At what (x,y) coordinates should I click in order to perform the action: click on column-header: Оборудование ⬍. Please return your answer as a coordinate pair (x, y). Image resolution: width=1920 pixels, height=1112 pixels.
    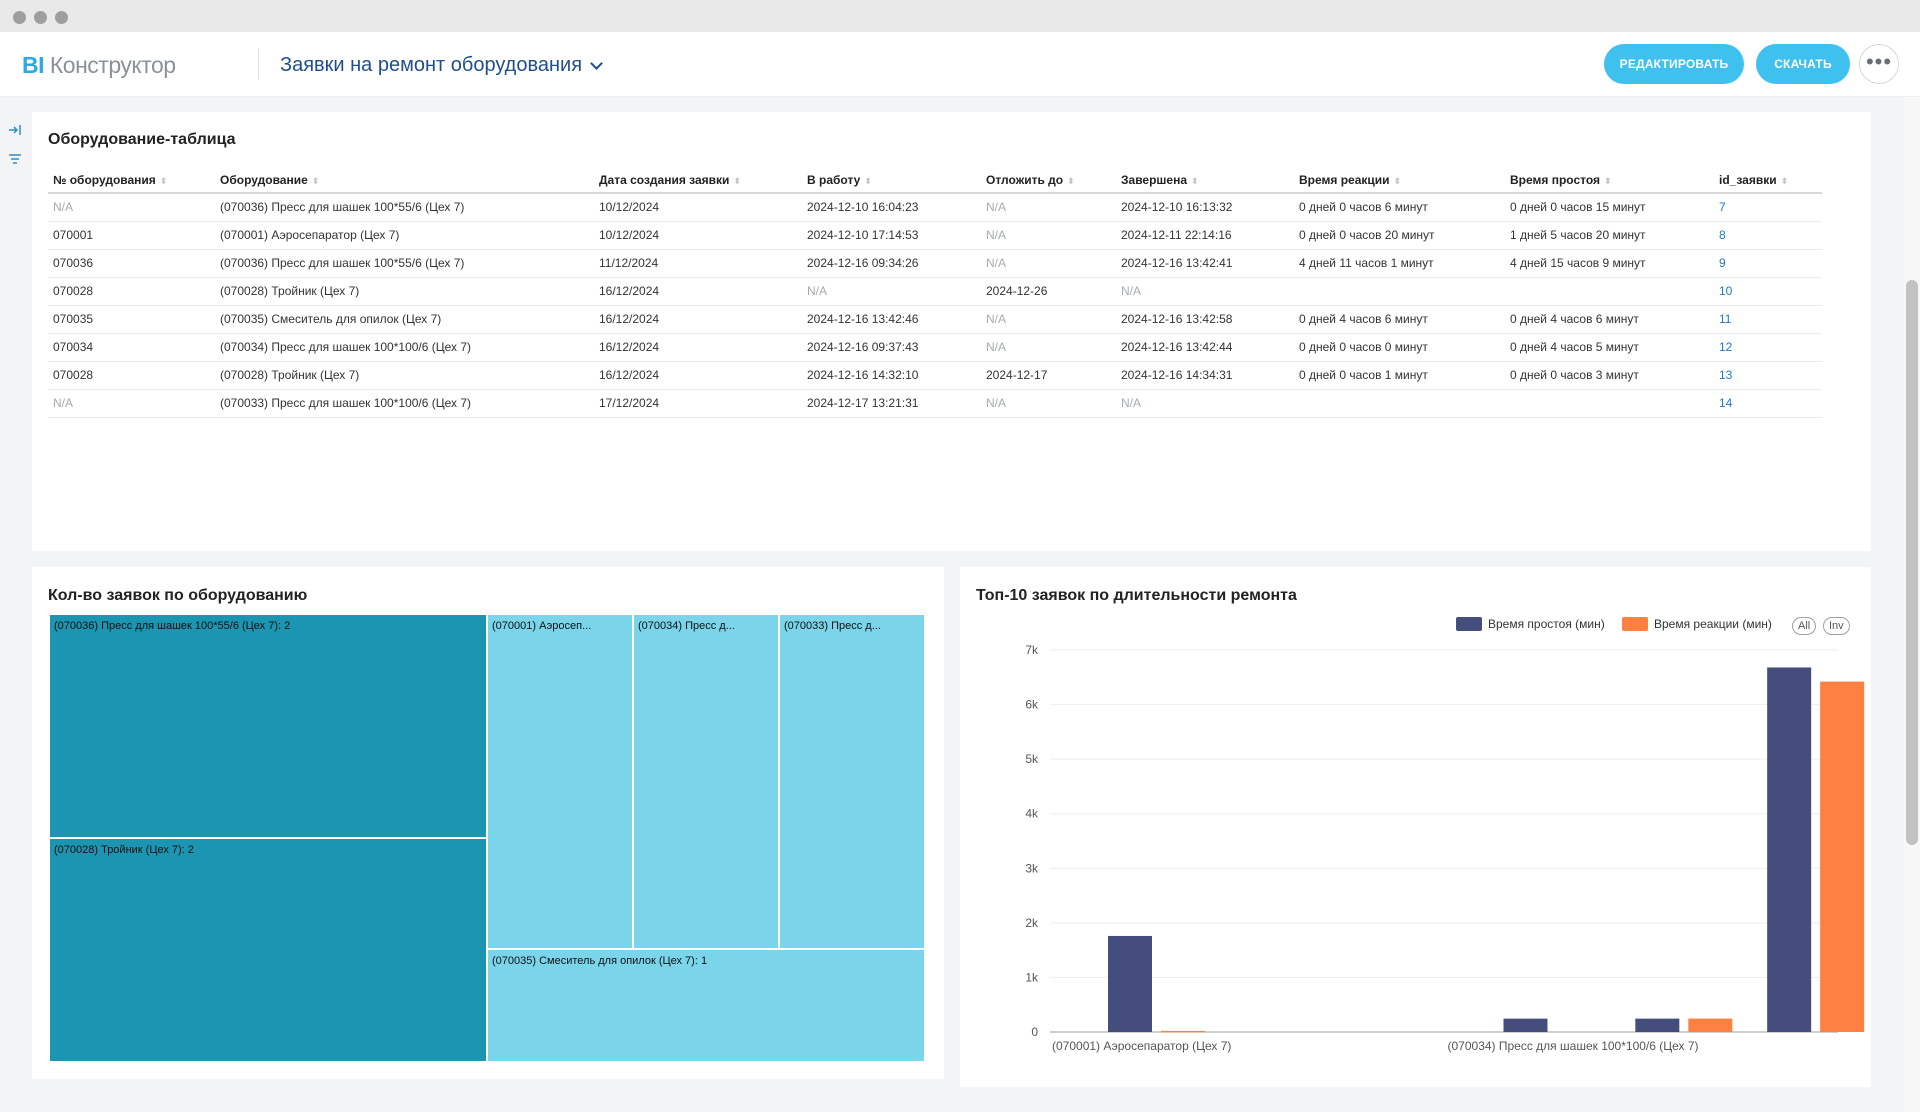
    Looking at the image, I should click on (404, 180).